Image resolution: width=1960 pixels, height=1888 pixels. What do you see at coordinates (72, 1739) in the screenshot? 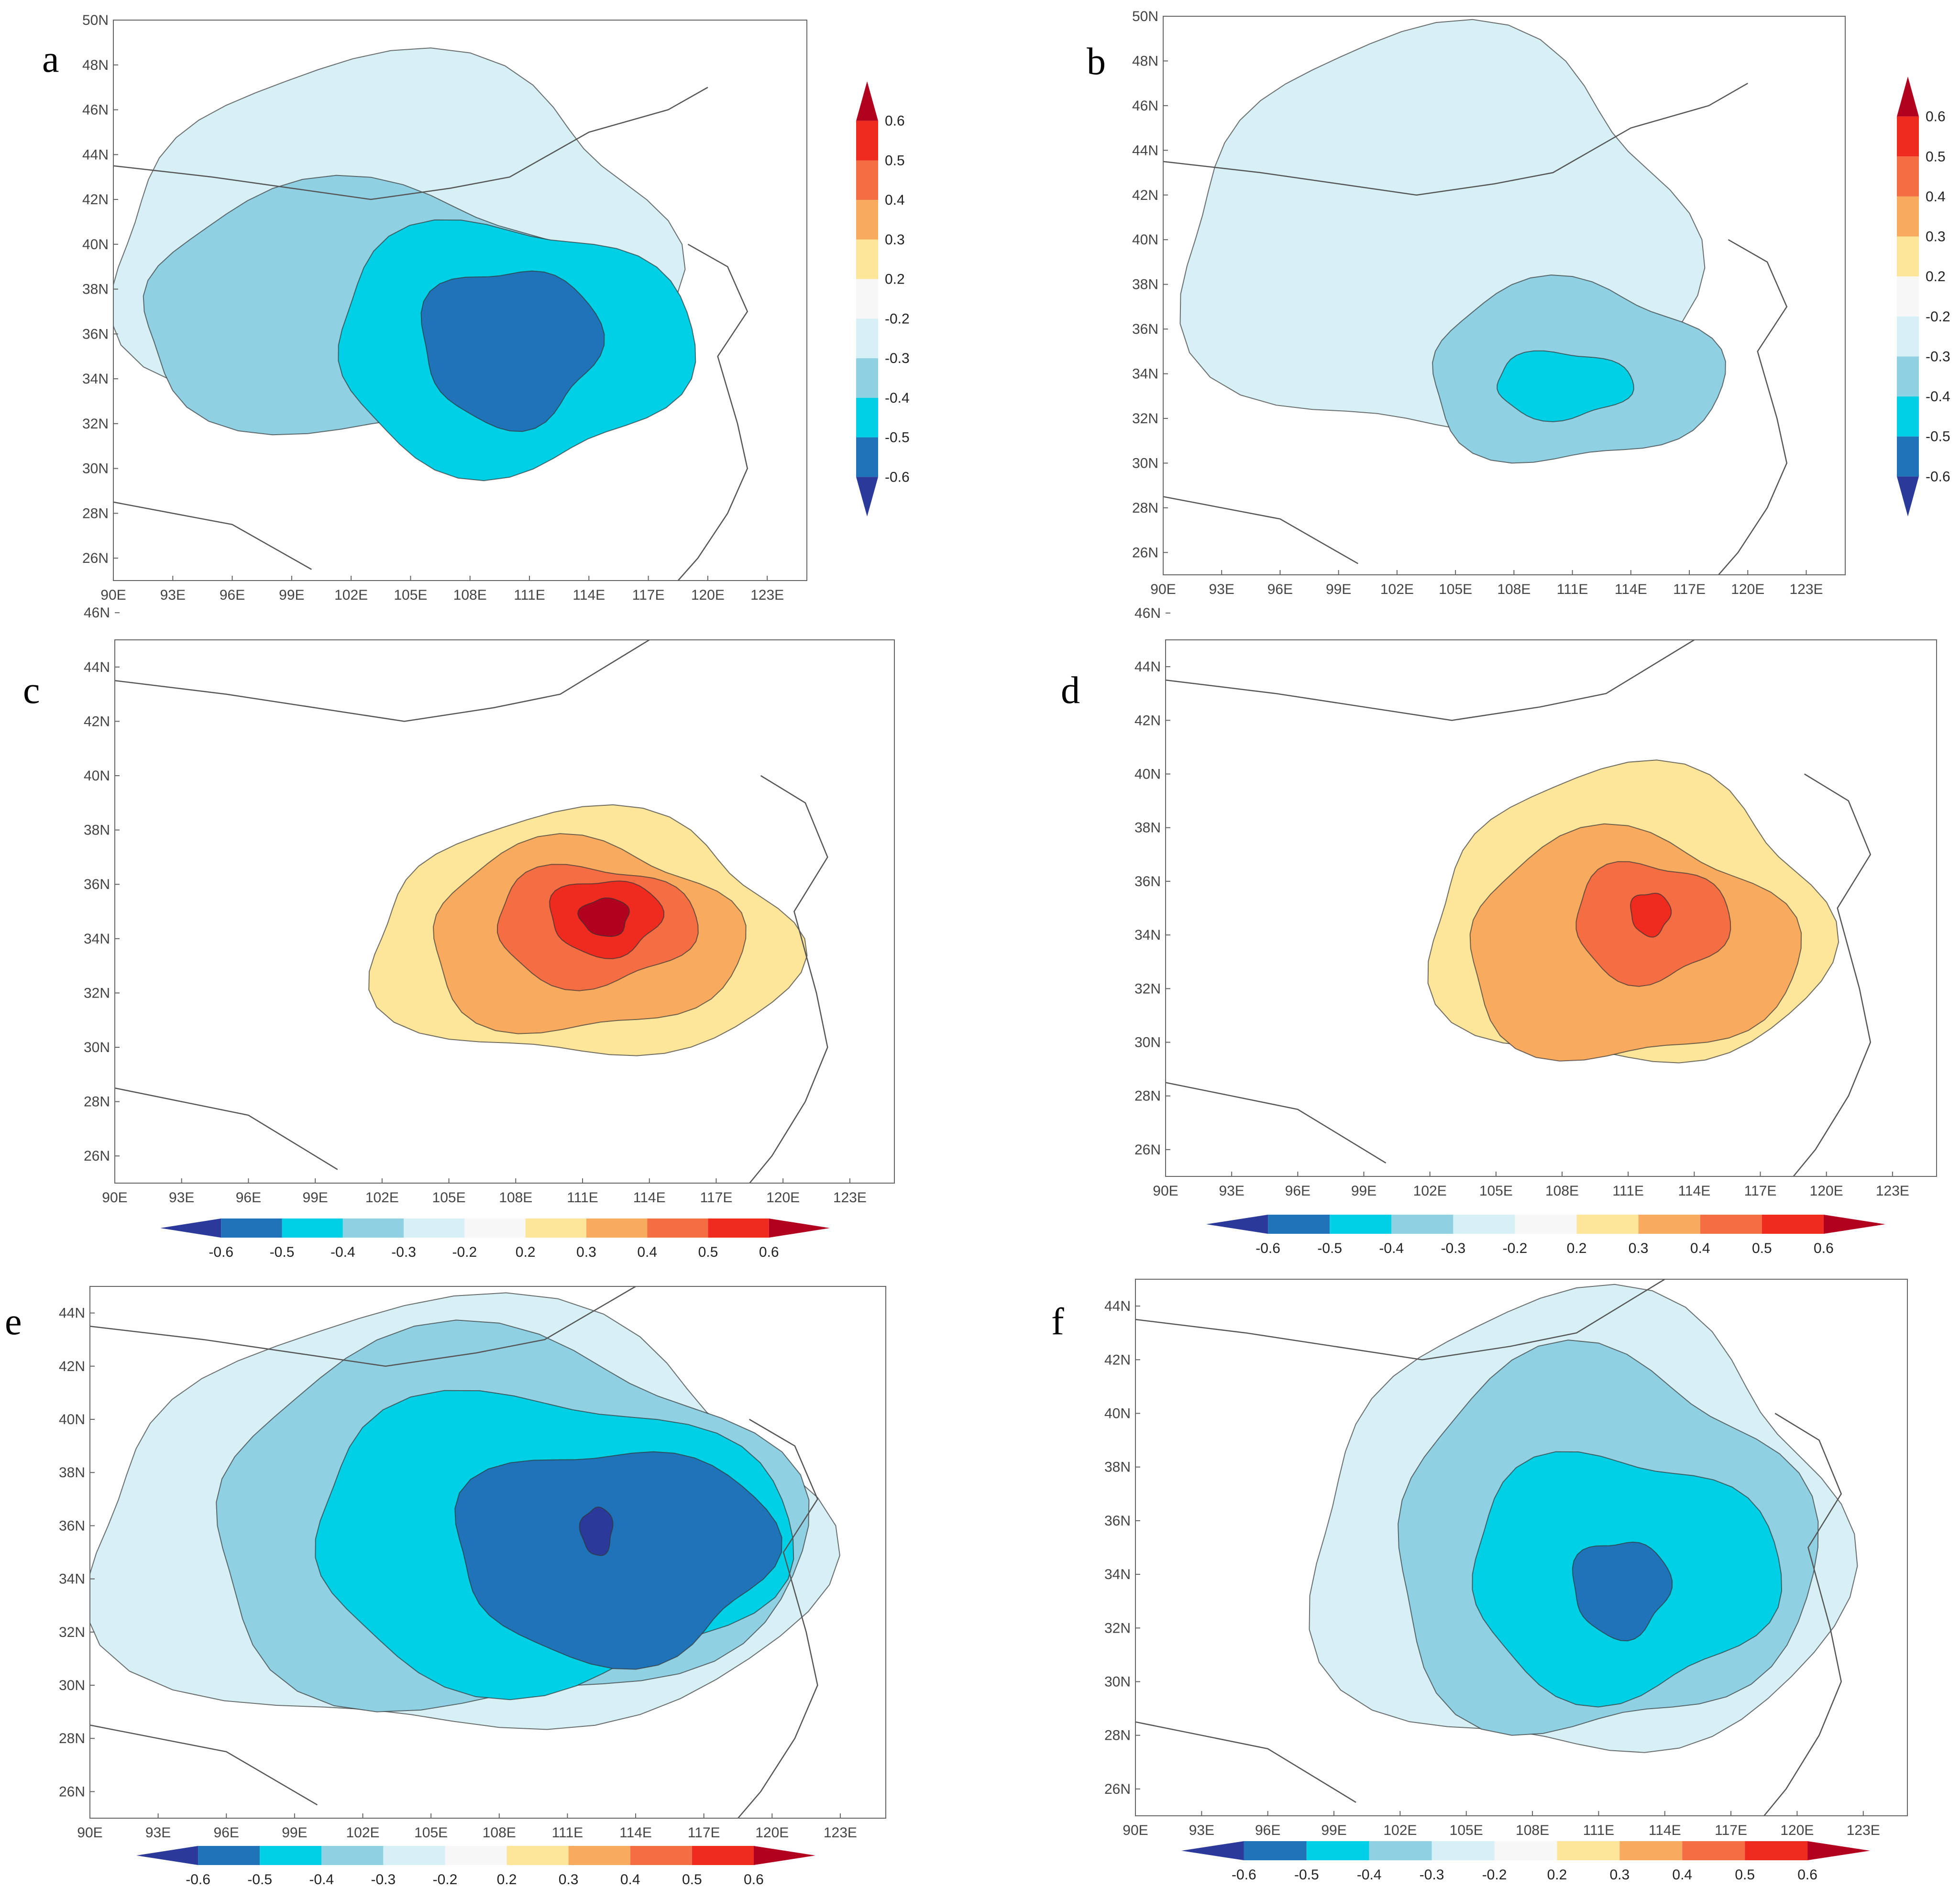
I see `y-tick-label: 28N` at bounding box center [72, 1739].